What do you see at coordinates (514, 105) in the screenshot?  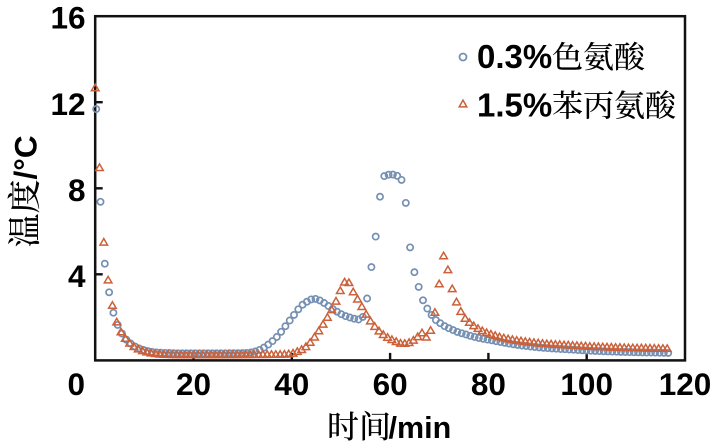 I see `svg-text: 1.5%` at bounding box center [514, 105].